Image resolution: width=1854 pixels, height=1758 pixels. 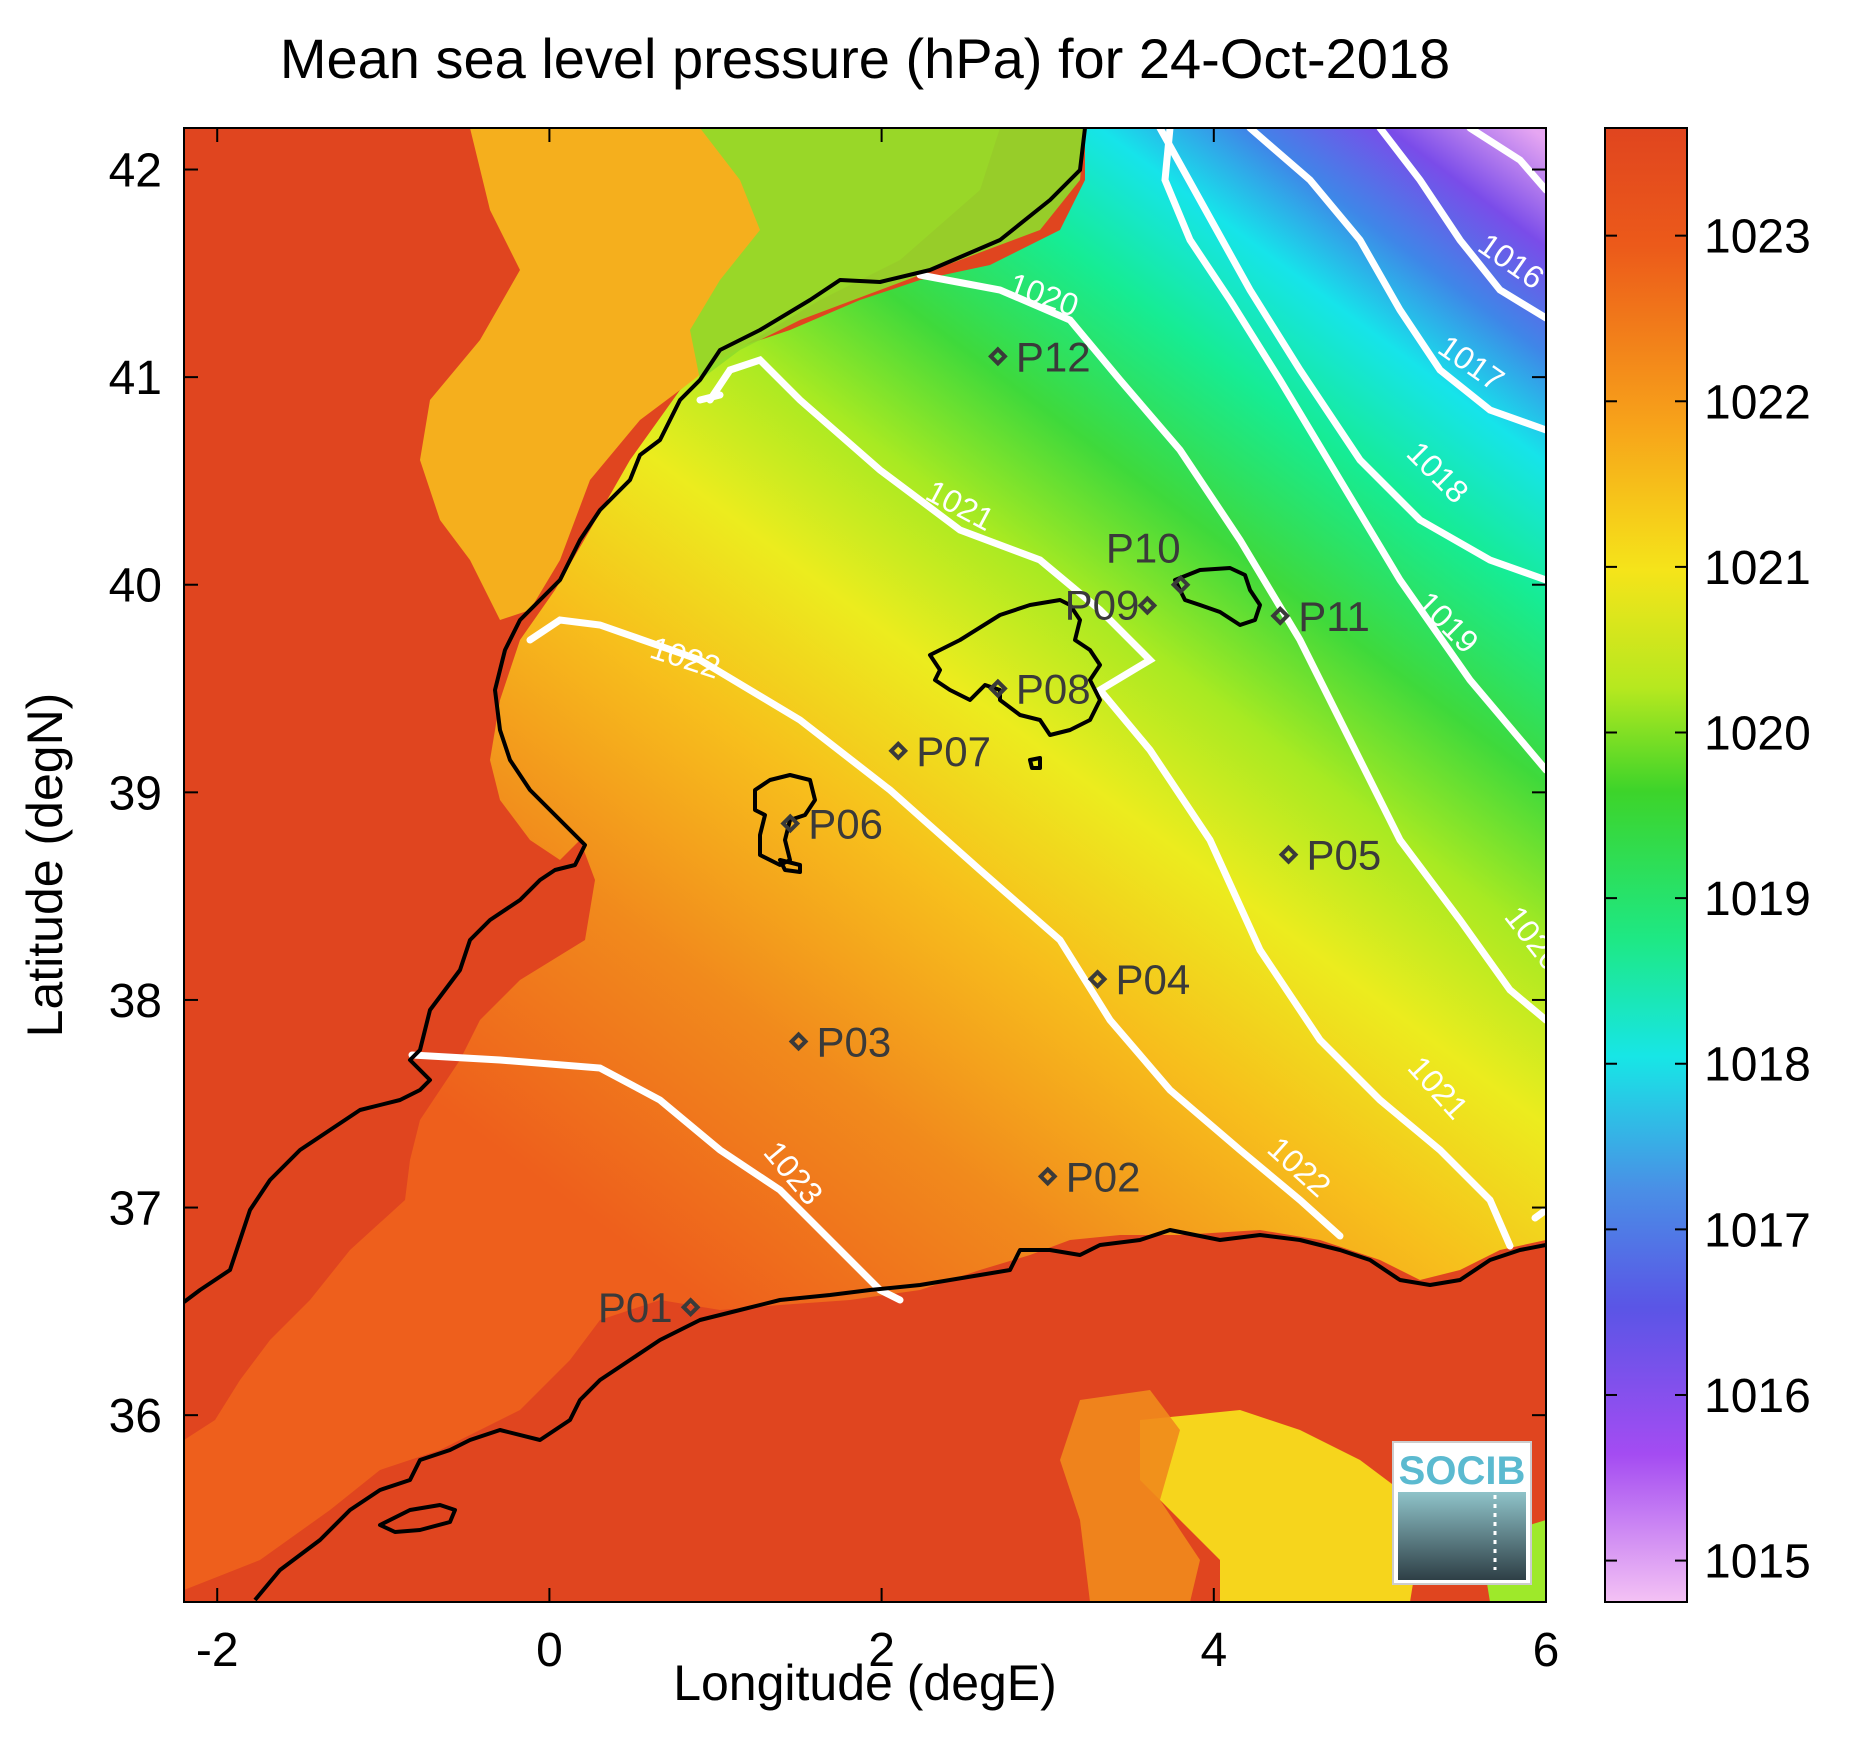 What do you see at coordinates (635, 1307) in the screenshot?
I see `station-label: P01` at bounding box center [635, 1307].